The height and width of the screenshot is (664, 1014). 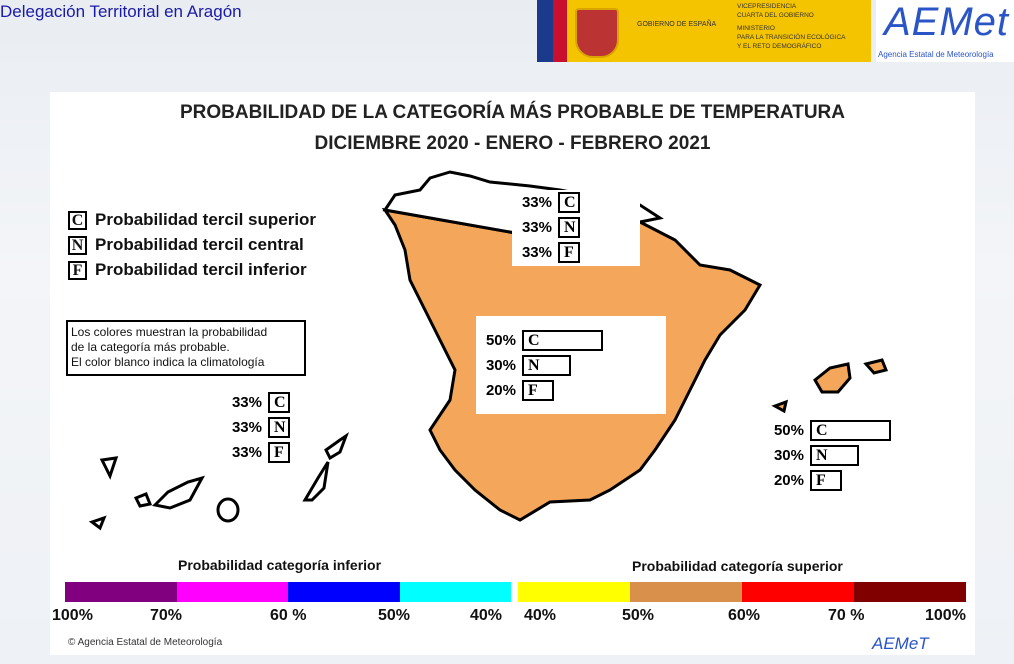 I want to click on inferior-tick: 60 %, so click(x=288, y=615).